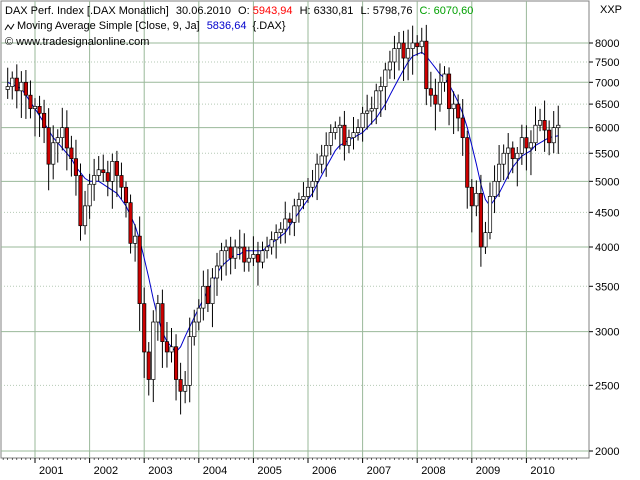 The height and width of the screenshot is (480, 640). Describe the element at coordinates (9, 27) in the screenshot. I see `ma-line-icon` at that location.